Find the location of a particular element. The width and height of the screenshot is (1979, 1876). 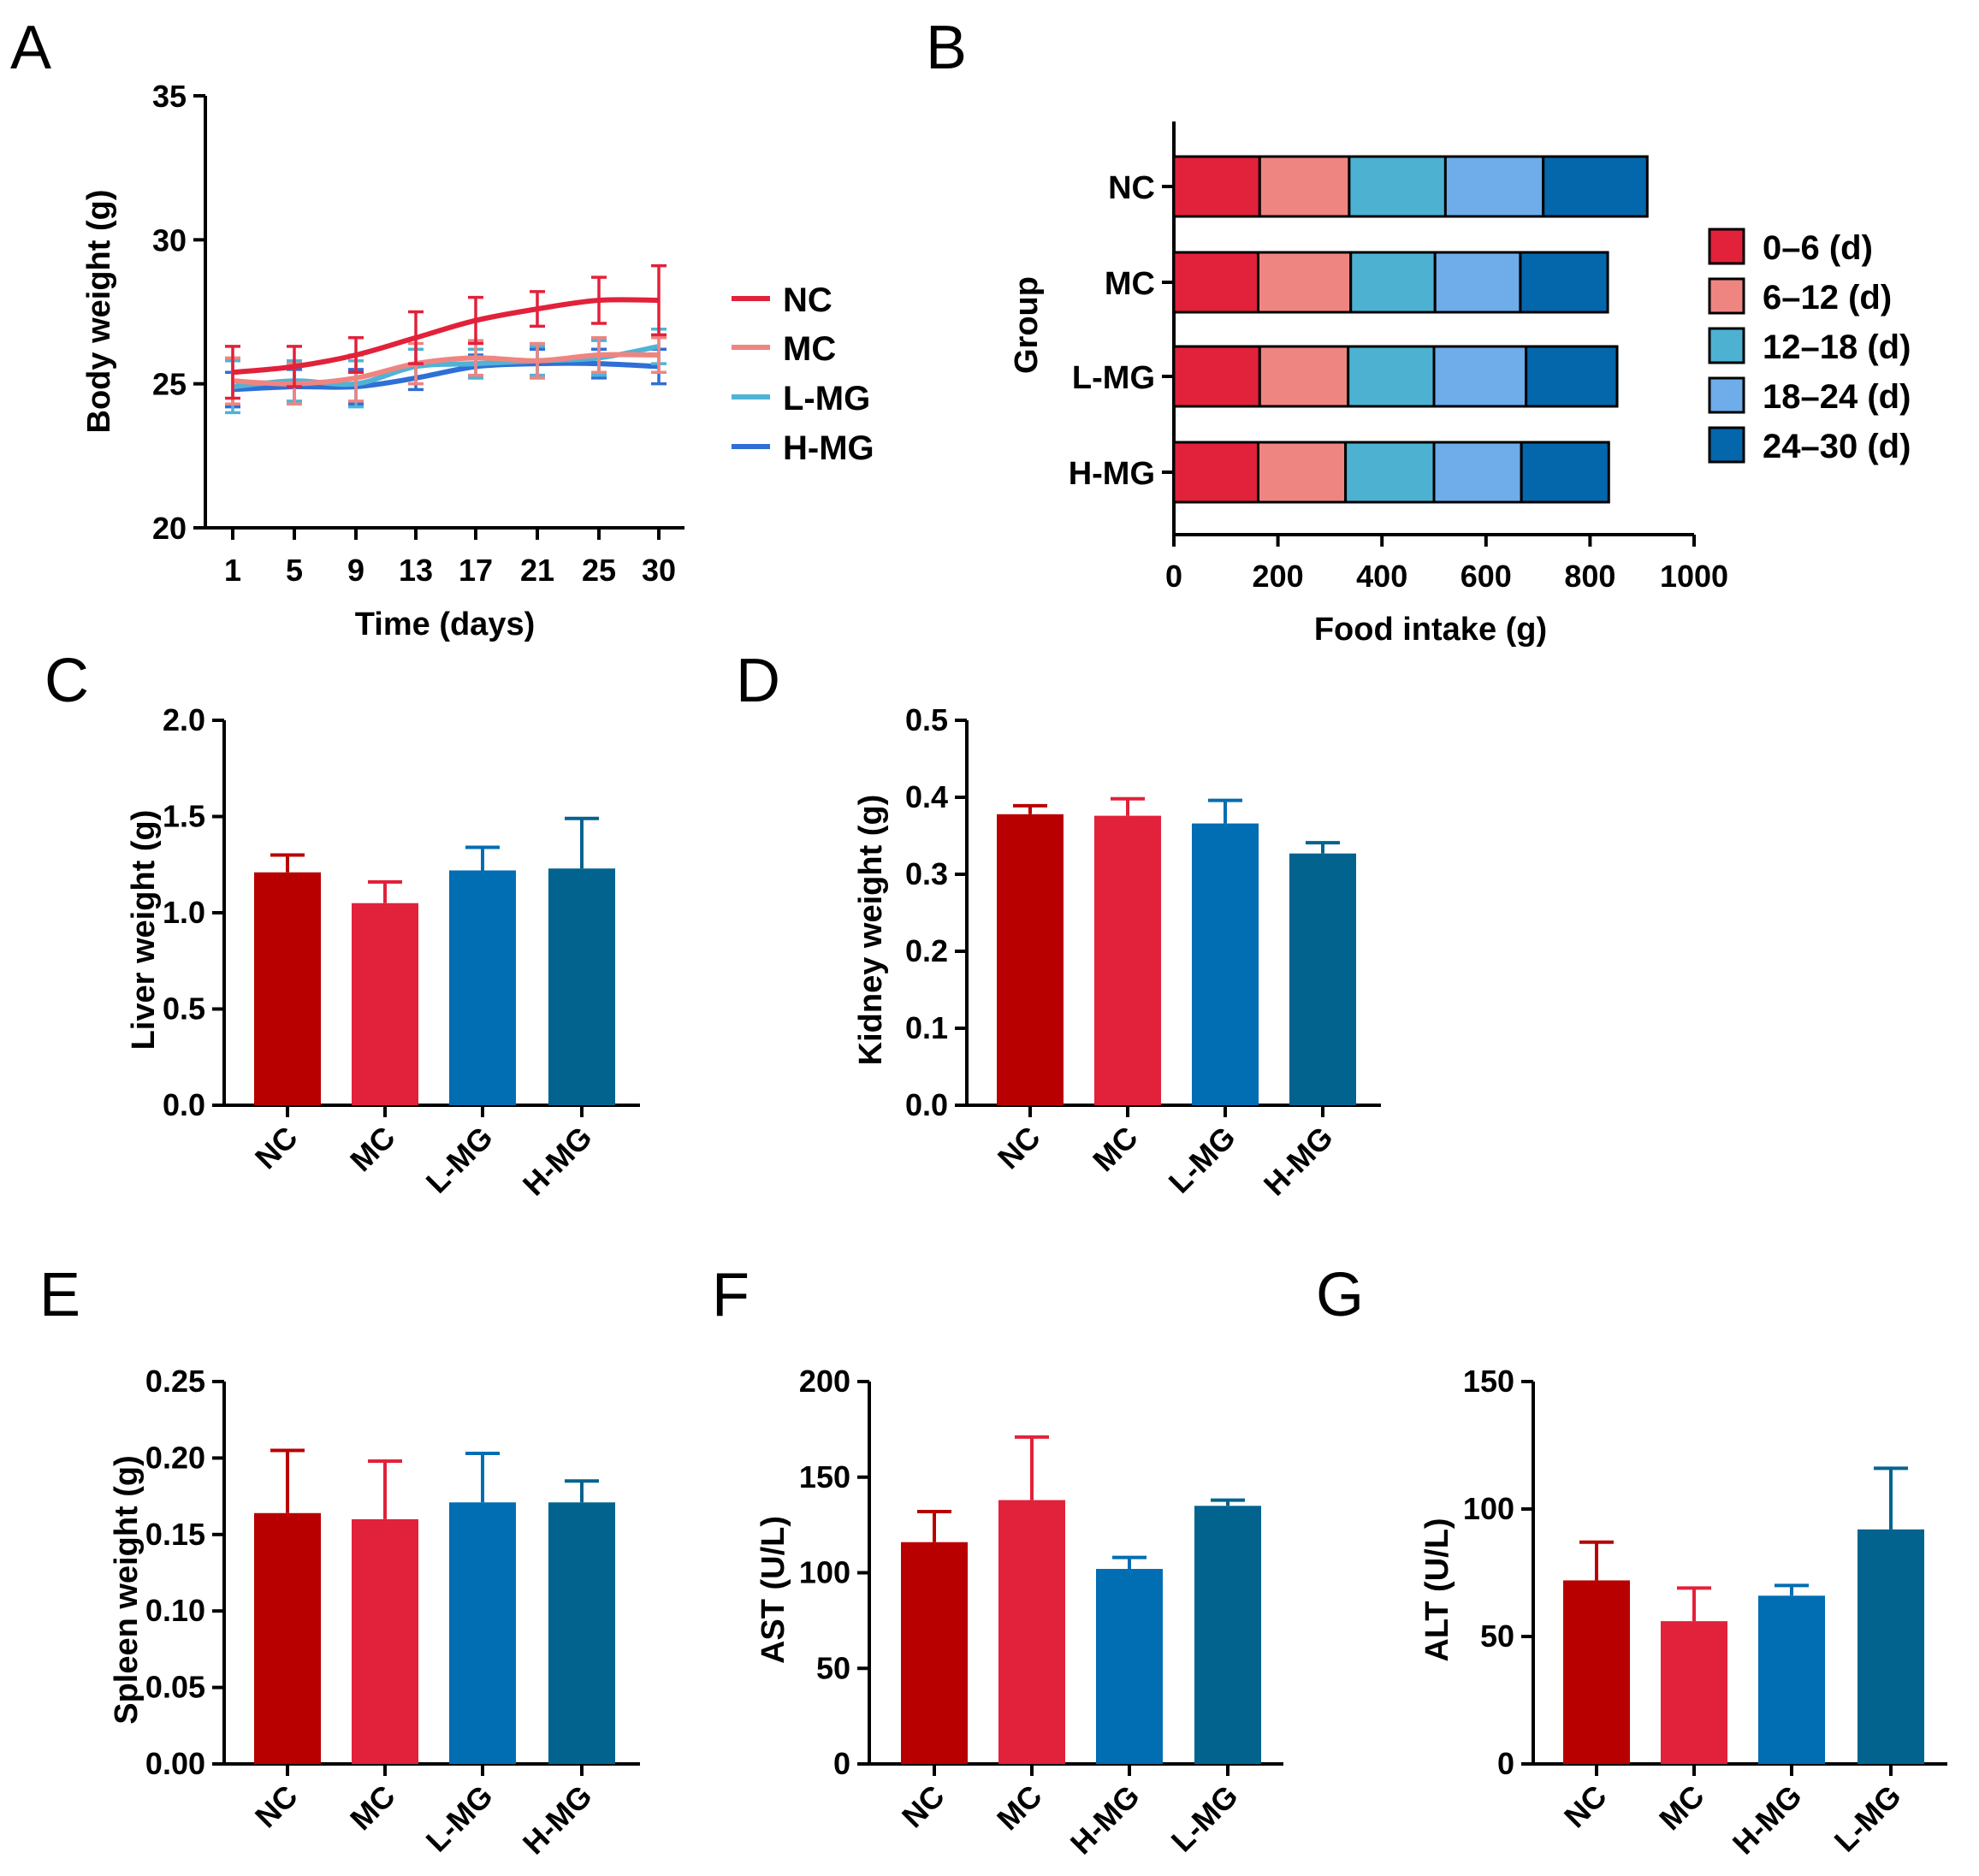

y-axis-title: Kidney weight (g) is located at coordinates (871, 931).